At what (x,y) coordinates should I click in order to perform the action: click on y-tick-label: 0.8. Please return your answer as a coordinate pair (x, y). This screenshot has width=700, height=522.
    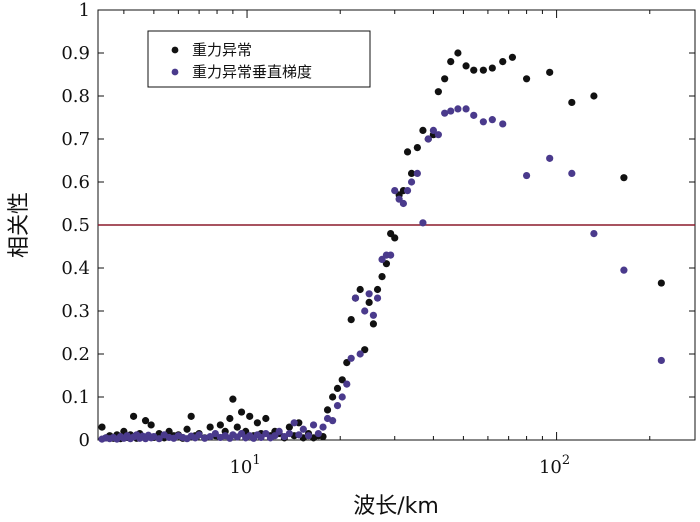
    Looking at the image, I should click on (75, 96).